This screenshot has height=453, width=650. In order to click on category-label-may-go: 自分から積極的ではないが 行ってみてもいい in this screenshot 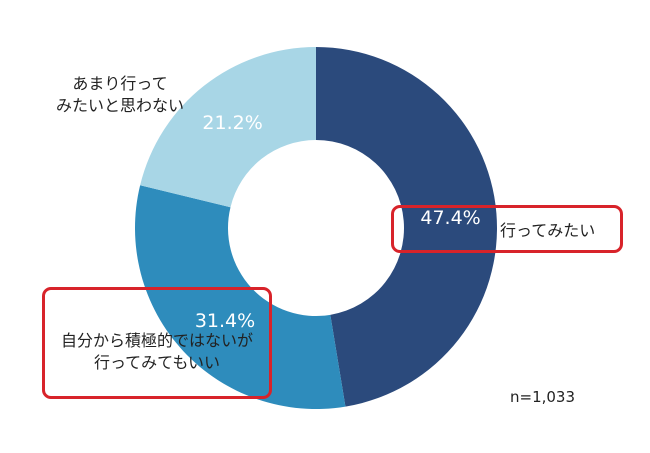, I will do `click(156, 351)`.